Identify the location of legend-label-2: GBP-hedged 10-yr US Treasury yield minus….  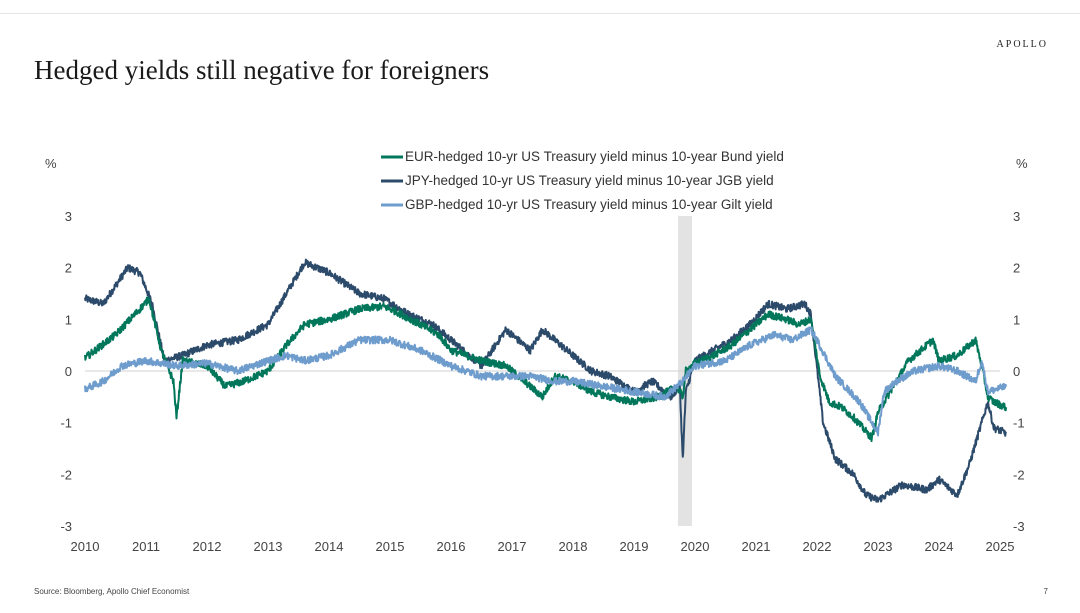
(589, 204).